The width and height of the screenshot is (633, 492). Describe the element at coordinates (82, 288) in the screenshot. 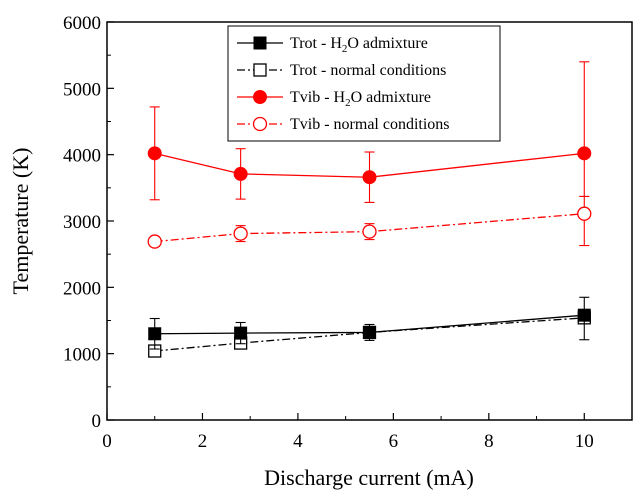

I see `y-tick-label: 2000` at that location.